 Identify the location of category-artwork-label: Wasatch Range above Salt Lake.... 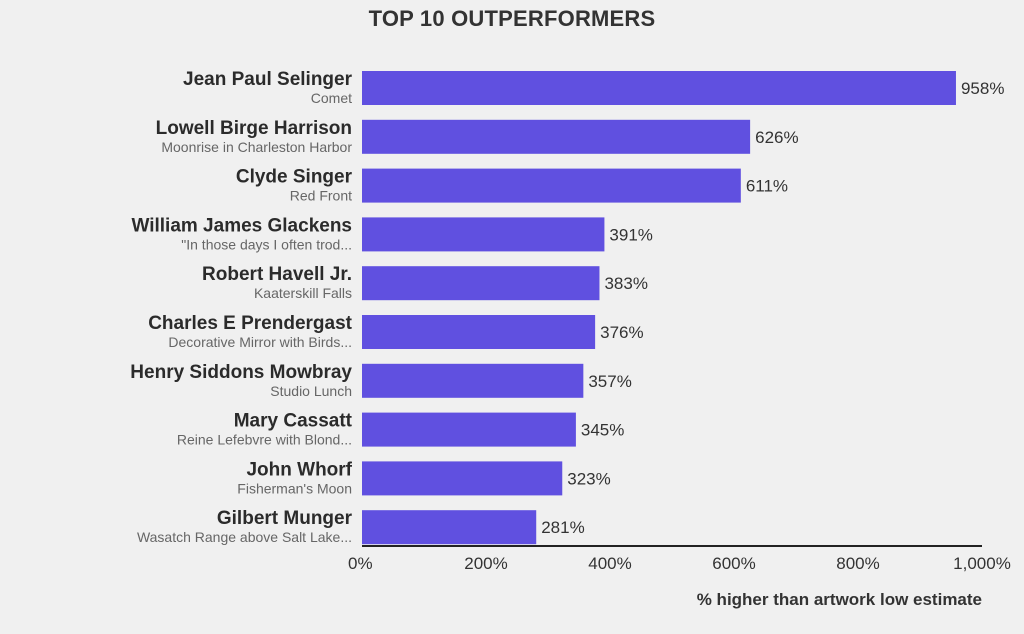
(244, 537).